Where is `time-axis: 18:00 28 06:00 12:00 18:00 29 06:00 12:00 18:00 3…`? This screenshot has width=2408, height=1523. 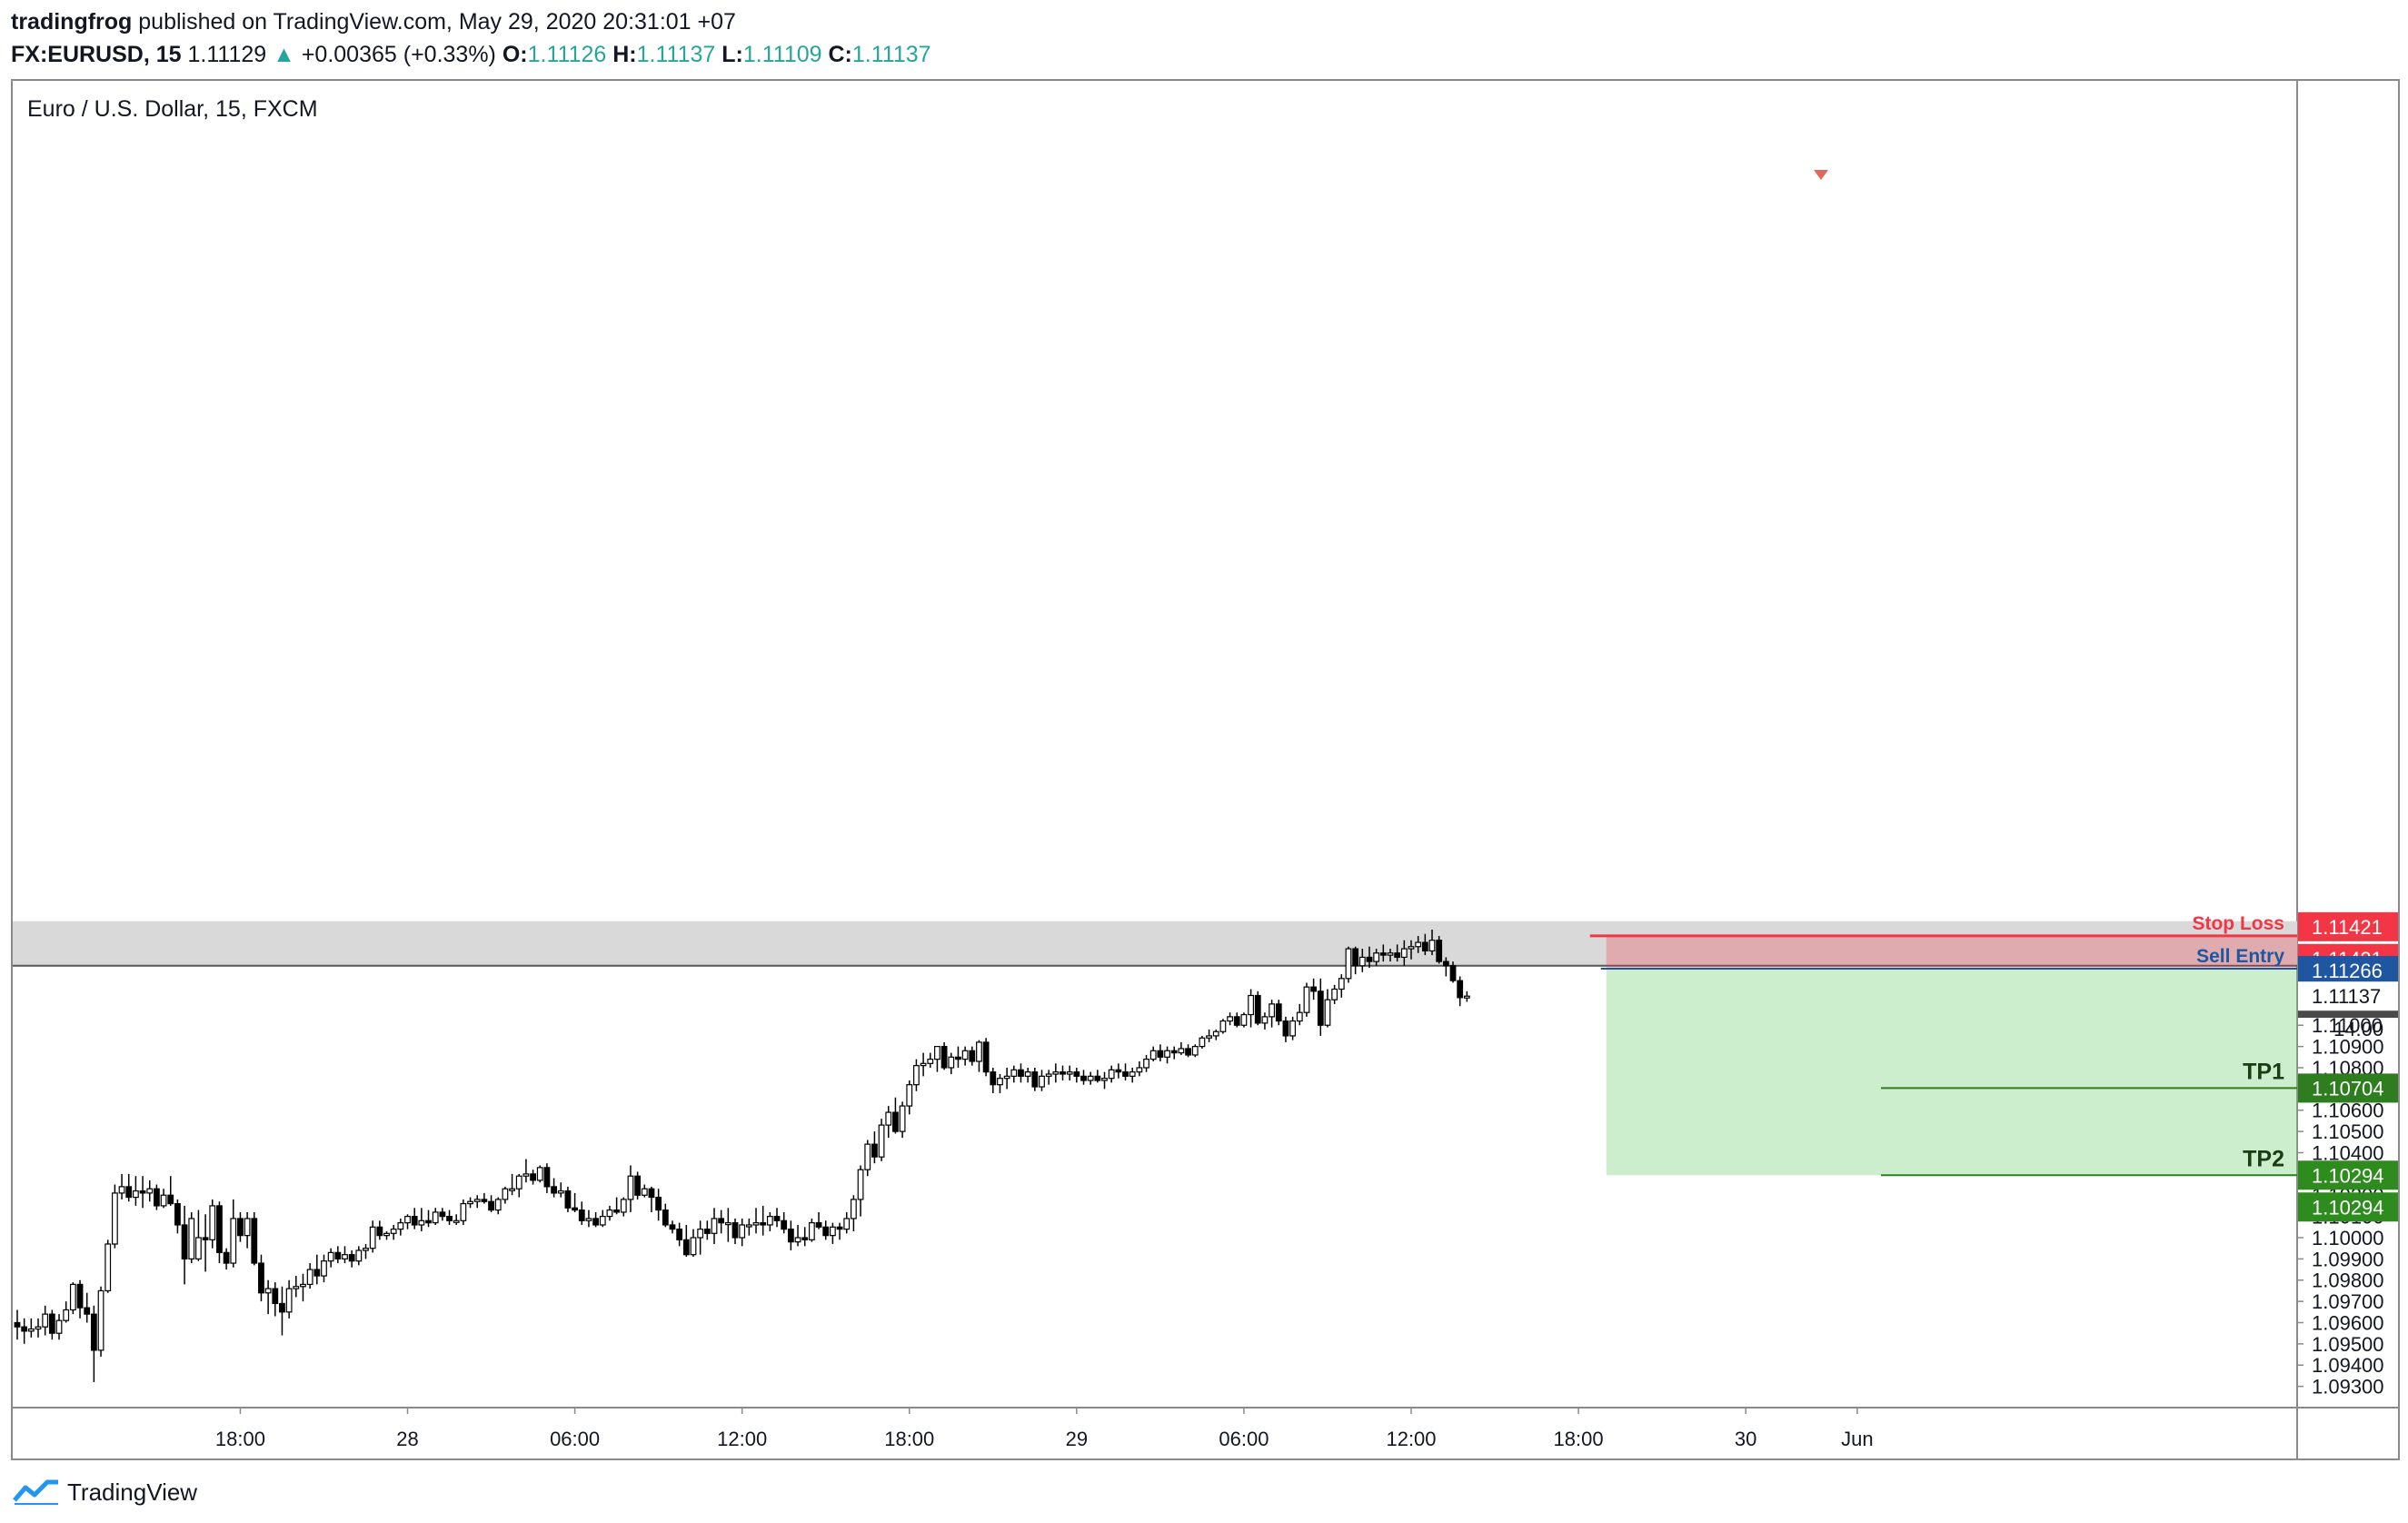
time-axis: 18:00 28 06:00 12:00 18:00 29 06:00 12:00 18:00 3… is located at coordinates (1044, 1429).